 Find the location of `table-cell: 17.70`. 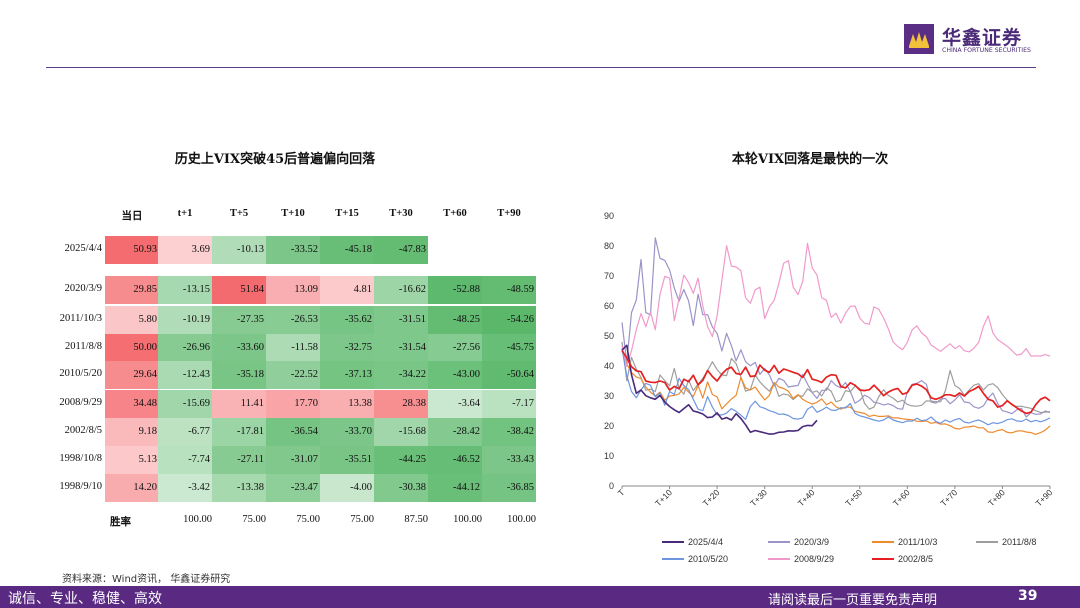

table-cell: 17.70 is located at coordinates (293, 404).